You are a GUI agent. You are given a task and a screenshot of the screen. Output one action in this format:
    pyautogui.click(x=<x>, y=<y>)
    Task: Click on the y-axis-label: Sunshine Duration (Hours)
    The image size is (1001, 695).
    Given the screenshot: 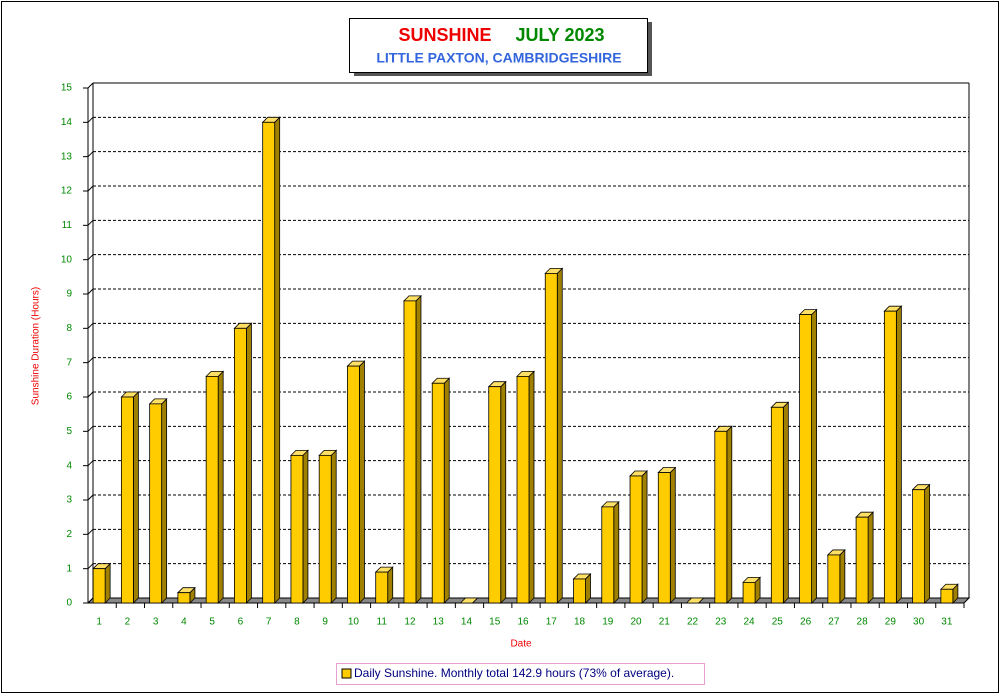 What is the action you would take?
    pyautogui.click(x=36, y=346)
    